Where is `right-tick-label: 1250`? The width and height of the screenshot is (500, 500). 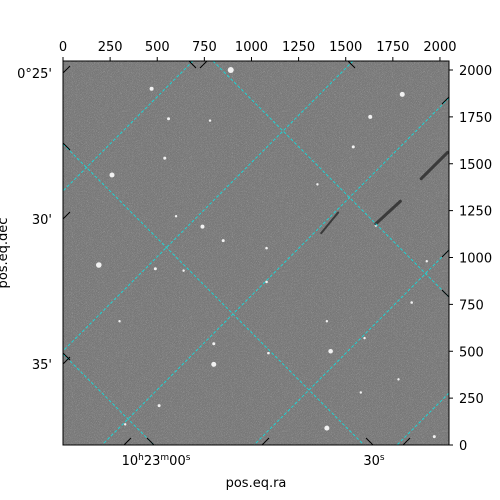
right-tick-label: 1250 is located at coordinates (475, 212).